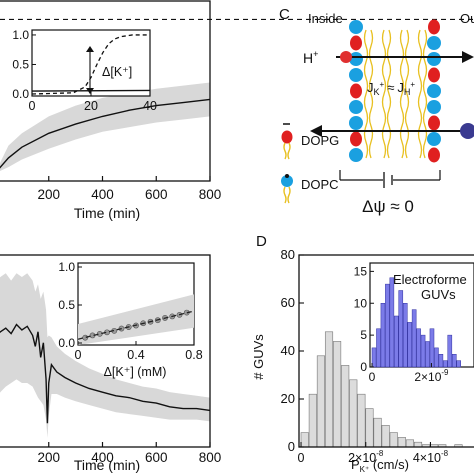 This screenshot has width=474, height=474. Describe the element at coordinates (310, 141) in the screenshot. I see `dopg-legend: DOPG` at that location.